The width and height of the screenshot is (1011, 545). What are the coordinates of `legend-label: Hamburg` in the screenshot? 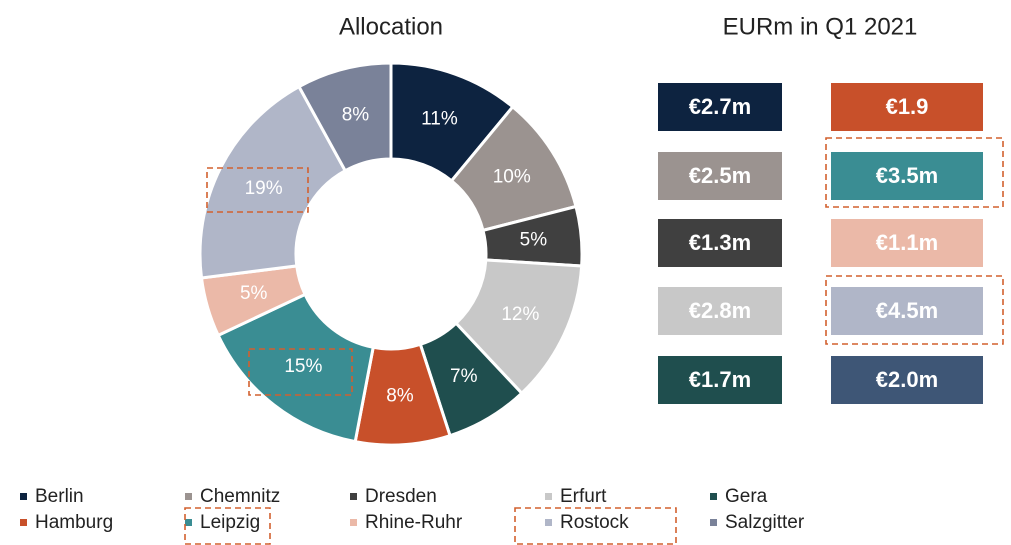 It's located at (74, 522).